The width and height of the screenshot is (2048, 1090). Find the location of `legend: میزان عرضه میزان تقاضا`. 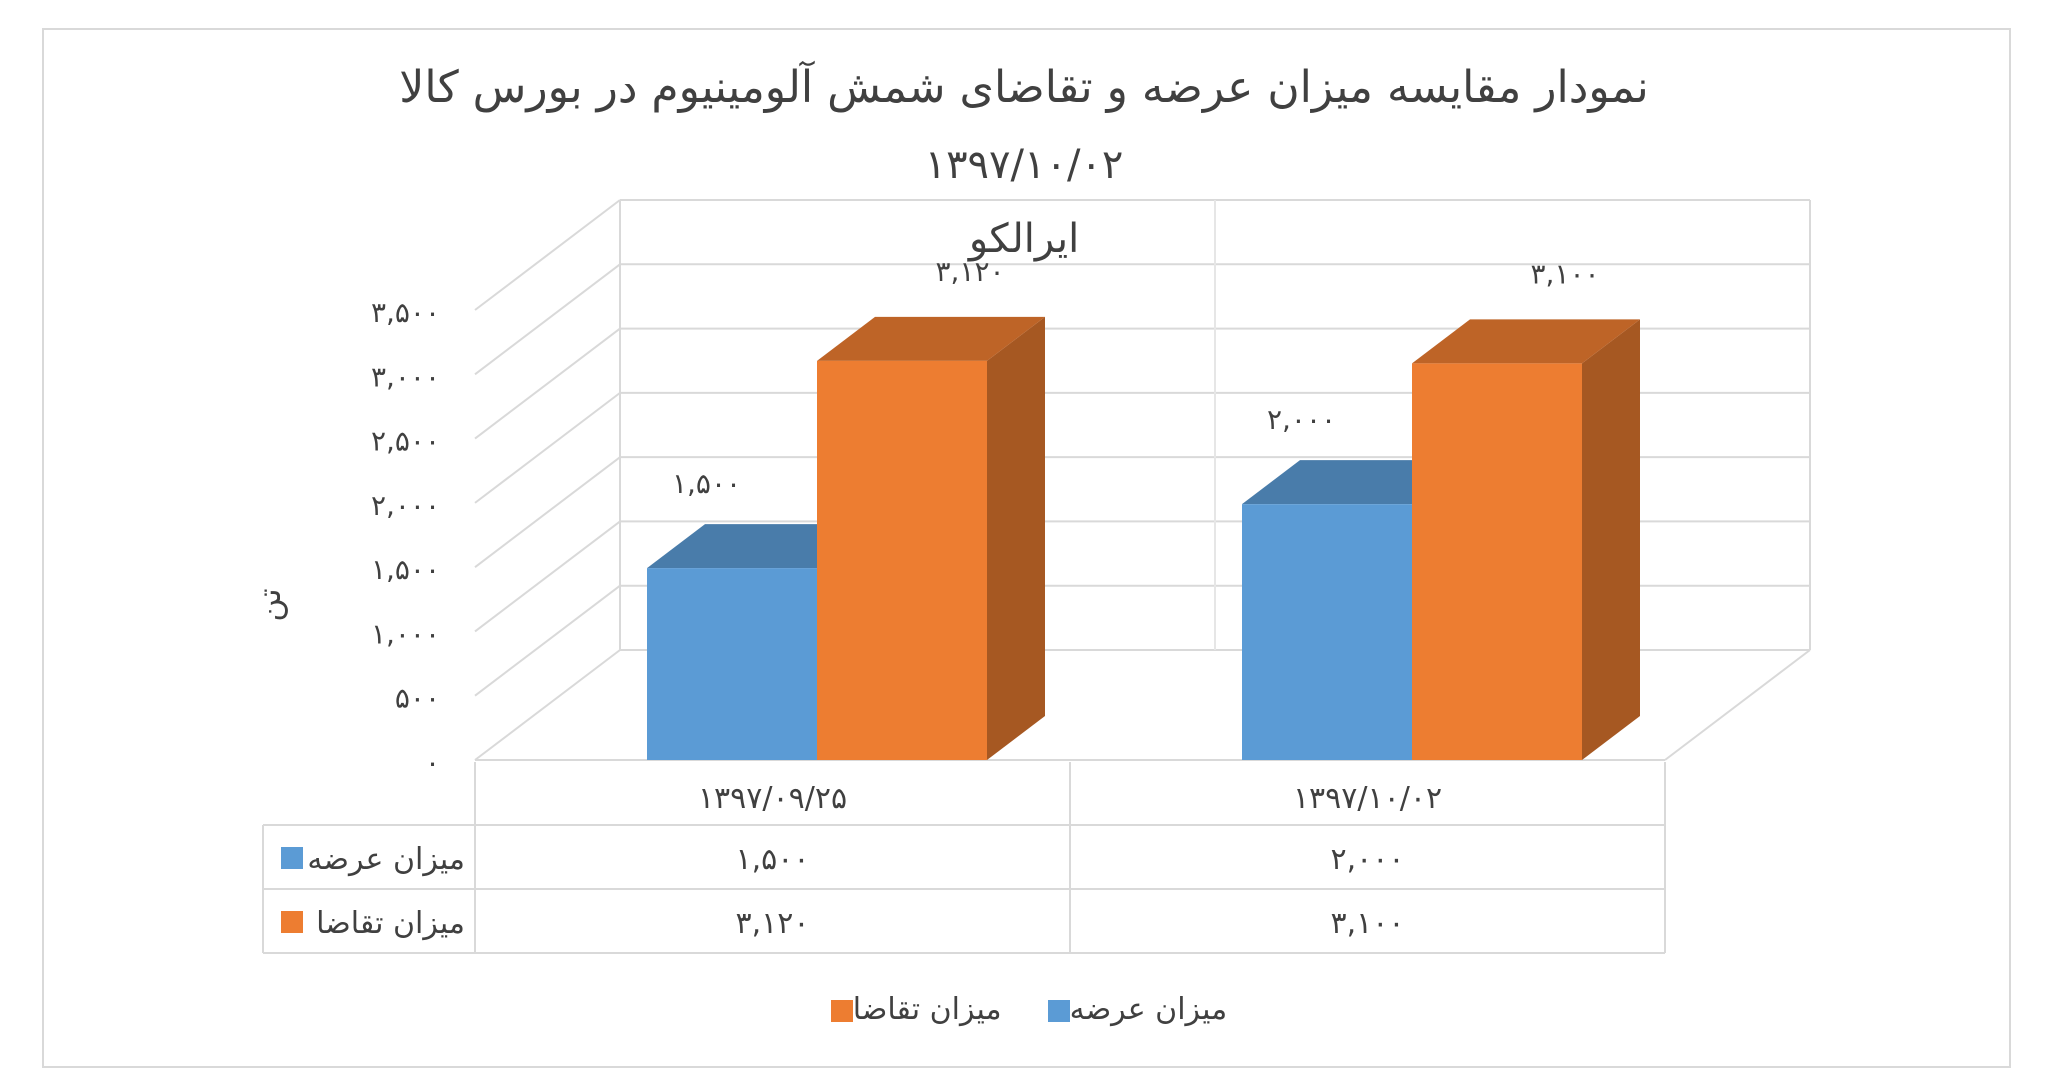

legend: میزان عرضه میزان تقاضا is located at coordinates (1024, 1014).